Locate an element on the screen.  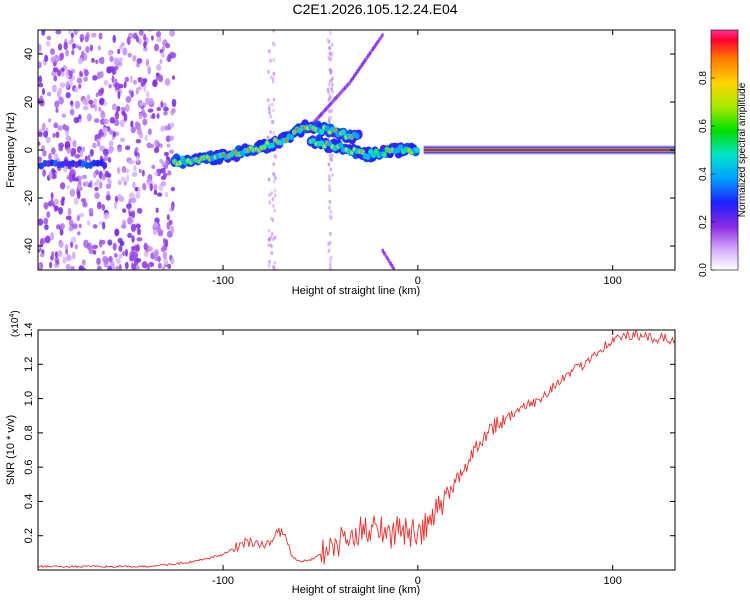
main-trace-peak is located at coordinates (335, 130).